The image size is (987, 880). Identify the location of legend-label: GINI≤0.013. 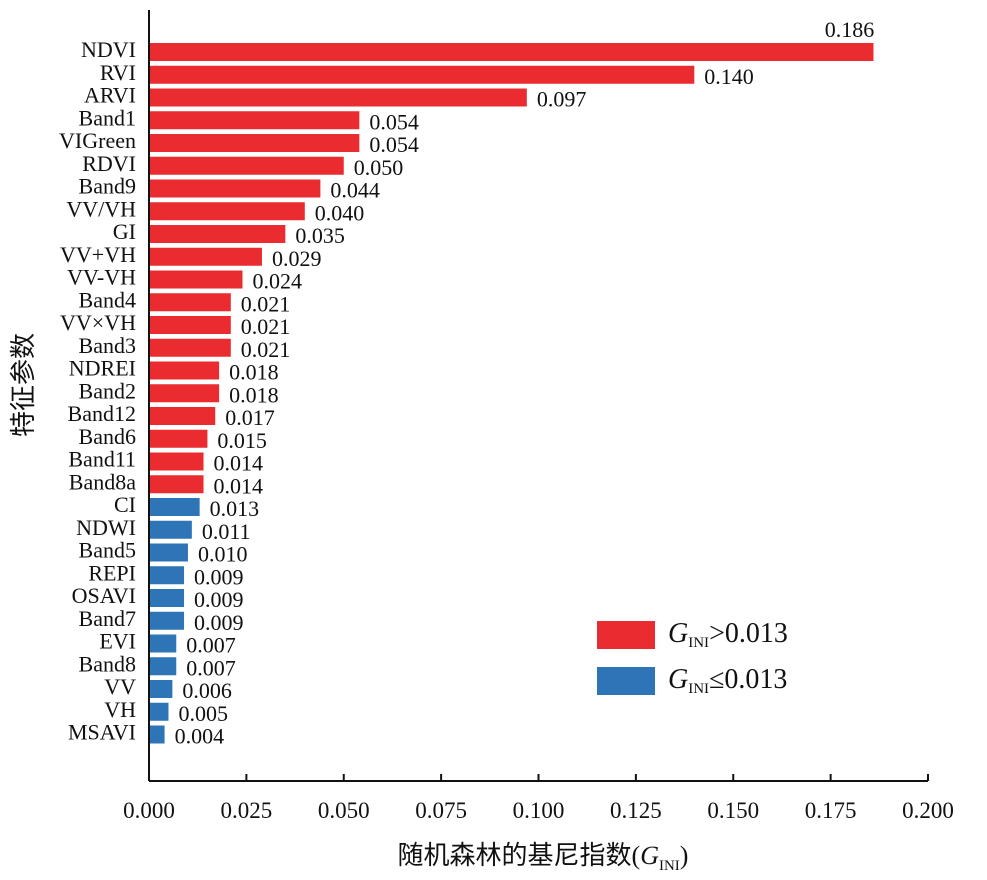
(727, 680).